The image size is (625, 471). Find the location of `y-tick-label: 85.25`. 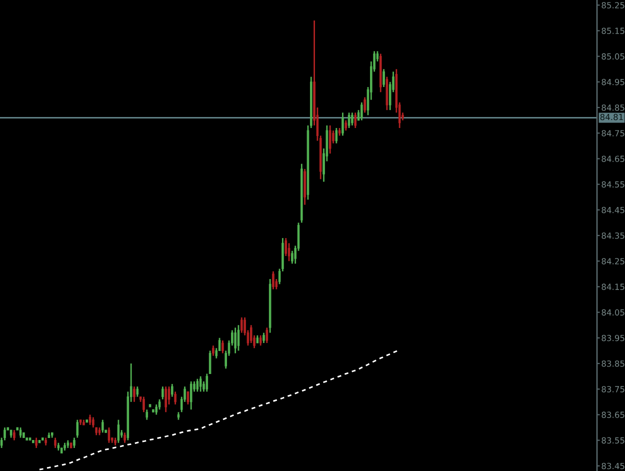

y-tick-label: 85.25 is located at coordinates (613, 5).